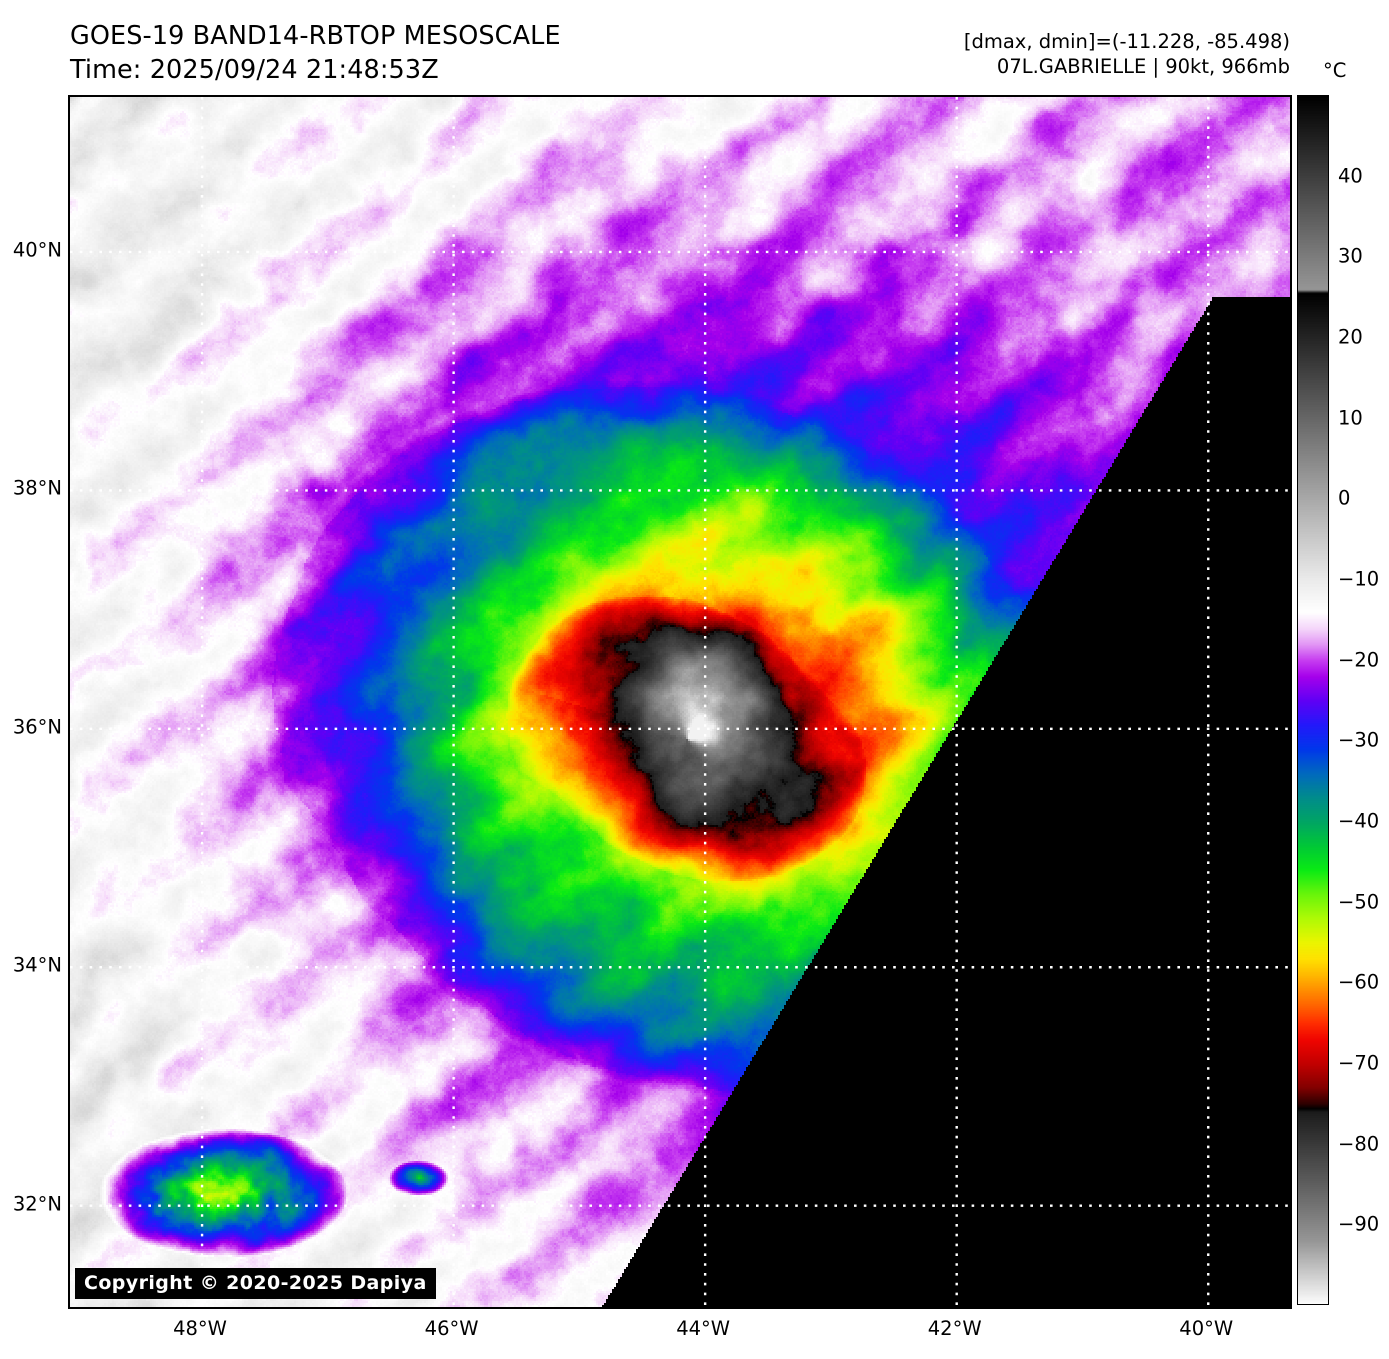 This screenshot has height=1359, width=1389. Describe the element at coordinates (37, 488) in the screenshot. I see `lat-tick-label-38: 38°N` at that location.